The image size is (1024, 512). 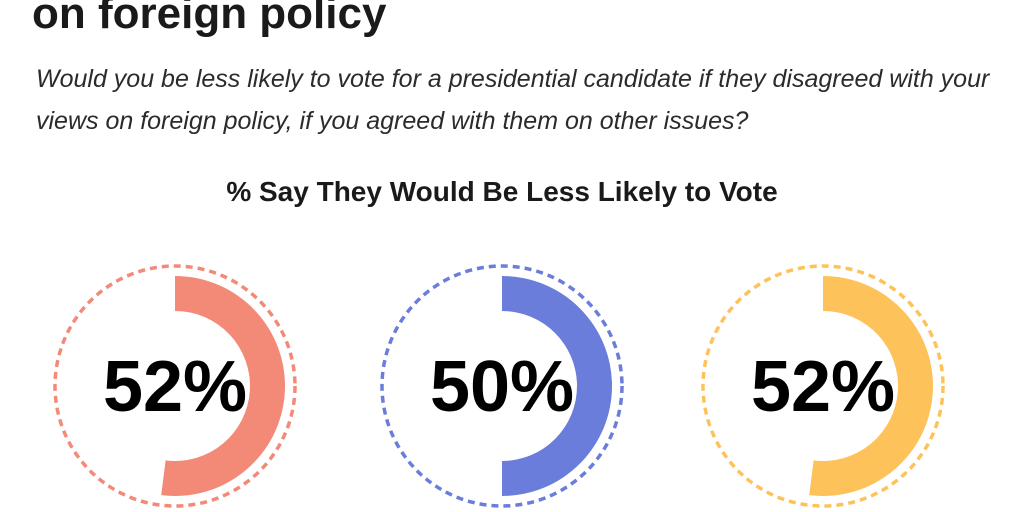 I want to click on donut-value-label-1: 52%, so click(x=175, y=387).